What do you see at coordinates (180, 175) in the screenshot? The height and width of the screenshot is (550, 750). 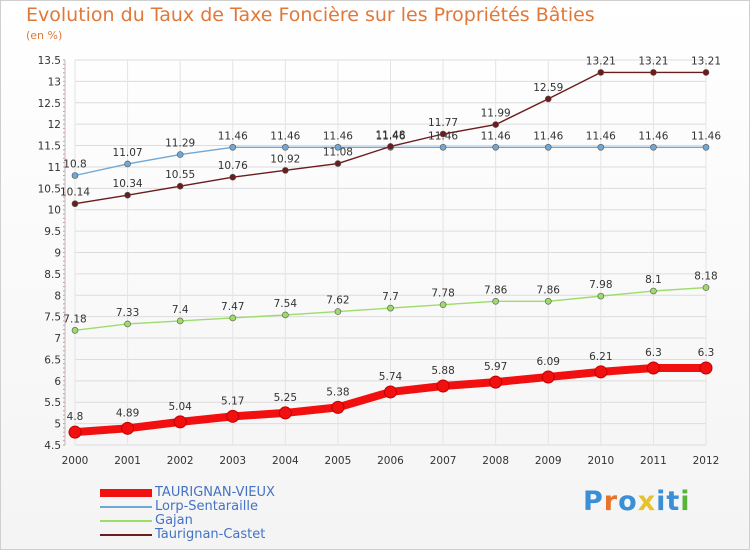 I see `data-label: 10.55` at bounding box center [180, 175].